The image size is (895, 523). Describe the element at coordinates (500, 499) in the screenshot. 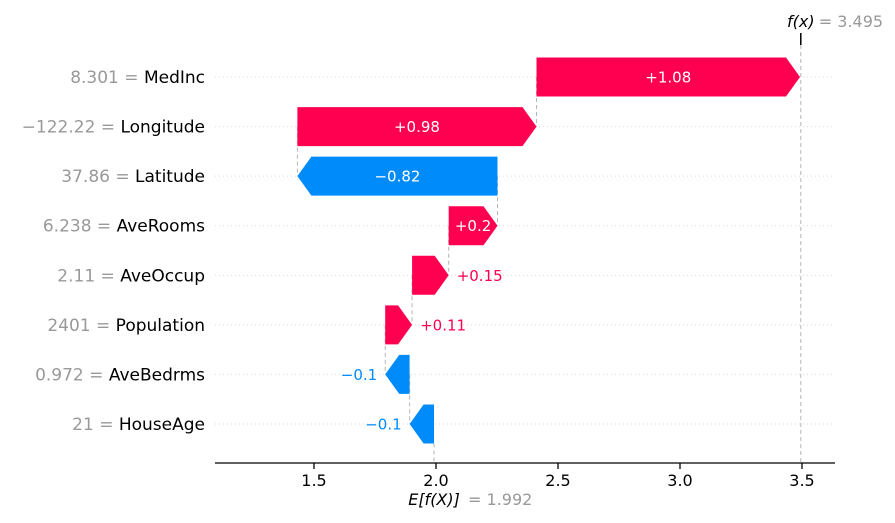

I see `expected-value-value-label: = 1.992` at that location.